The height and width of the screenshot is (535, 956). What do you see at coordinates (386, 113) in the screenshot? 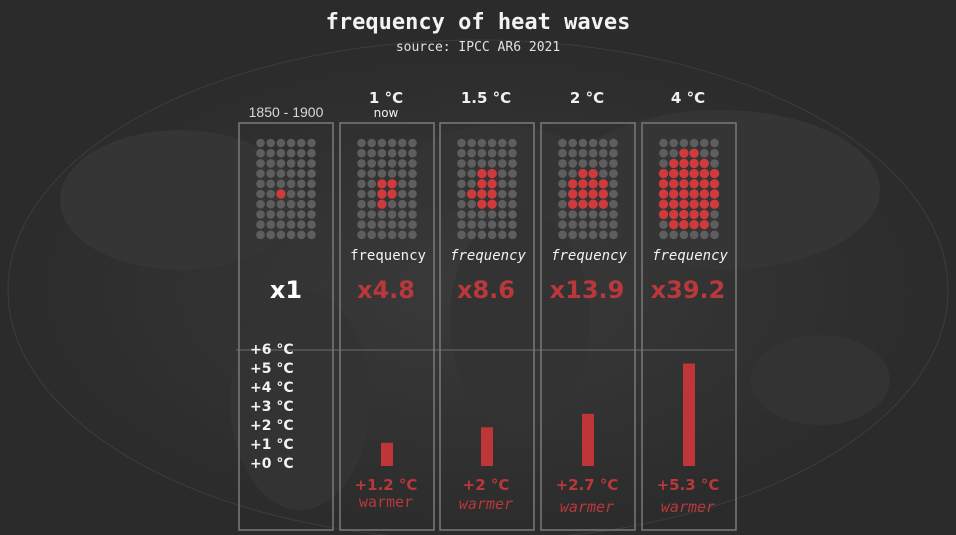
I see `scenario-subheader-0: now` at bounding box center [386, 113].